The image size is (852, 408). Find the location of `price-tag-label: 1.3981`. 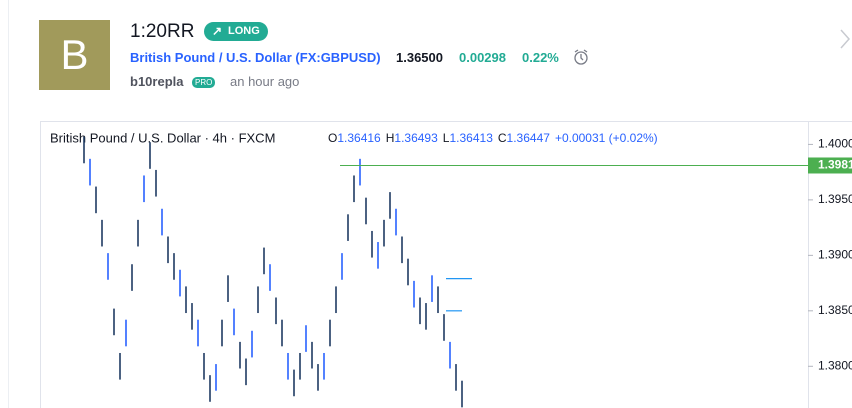

price-tag-label: 1.3981 is located at coordinates (835, 165).